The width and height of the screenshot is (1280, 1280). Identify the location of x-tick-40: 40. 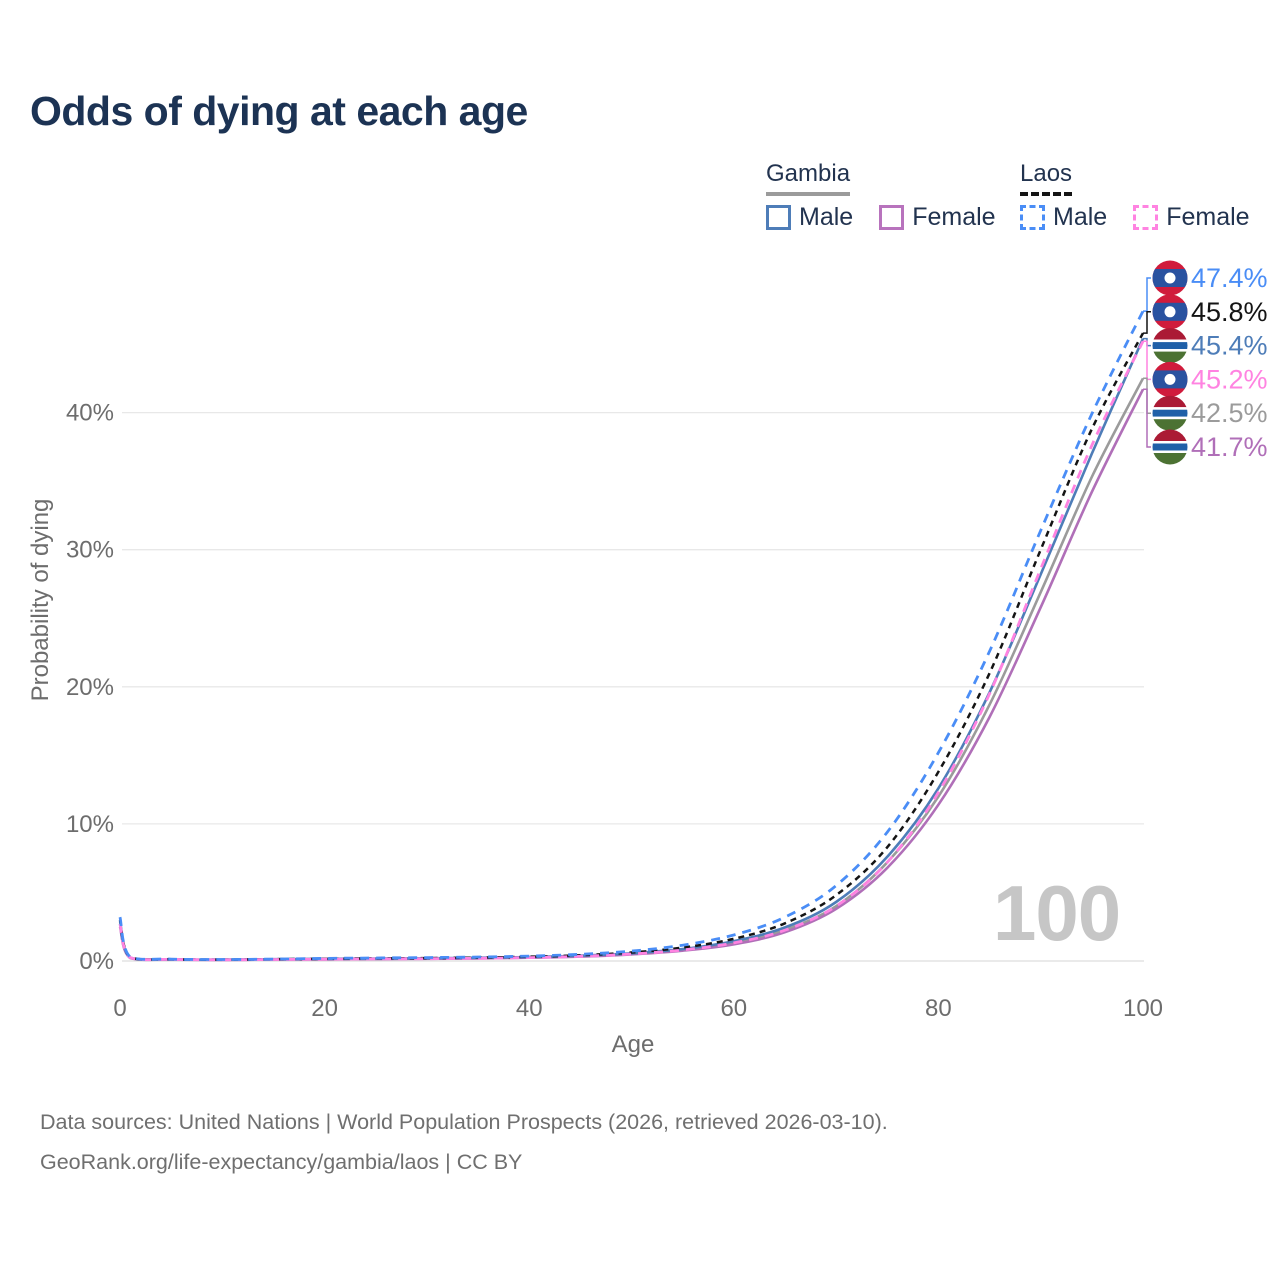
(529, 1008).